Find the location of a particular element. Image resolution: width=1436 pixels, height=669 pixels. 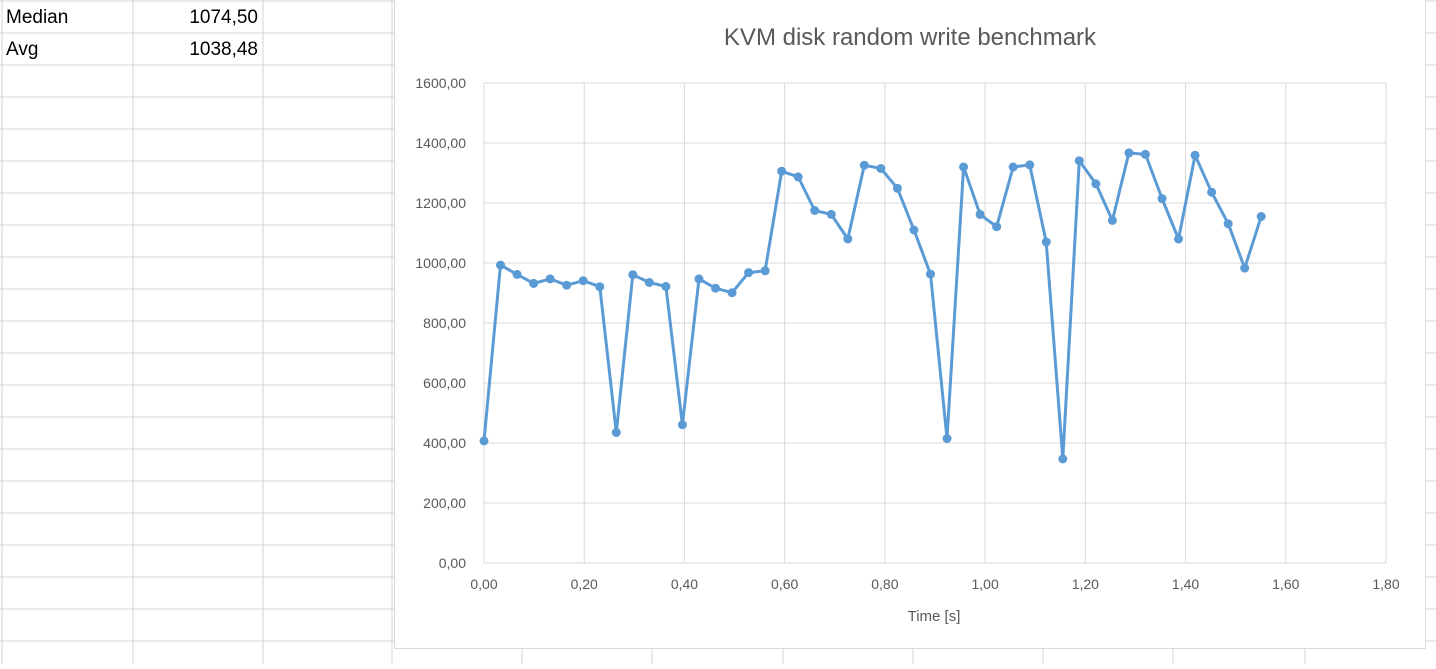

median-label: Median is located at coordinates (37, 17).